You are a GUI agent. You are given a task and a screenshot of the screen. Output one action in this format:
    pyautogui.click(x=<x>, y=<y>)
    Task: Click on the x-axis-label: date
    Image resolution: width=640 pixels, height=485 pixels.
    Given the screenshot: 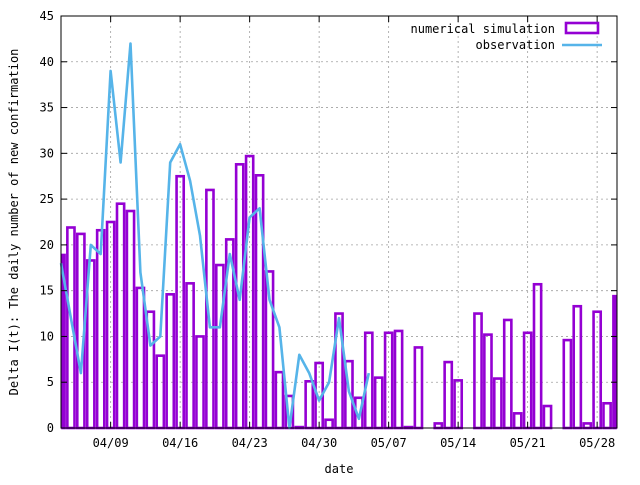 What is the action you would take?
    pyautogui.click(x=339, y=469)
    